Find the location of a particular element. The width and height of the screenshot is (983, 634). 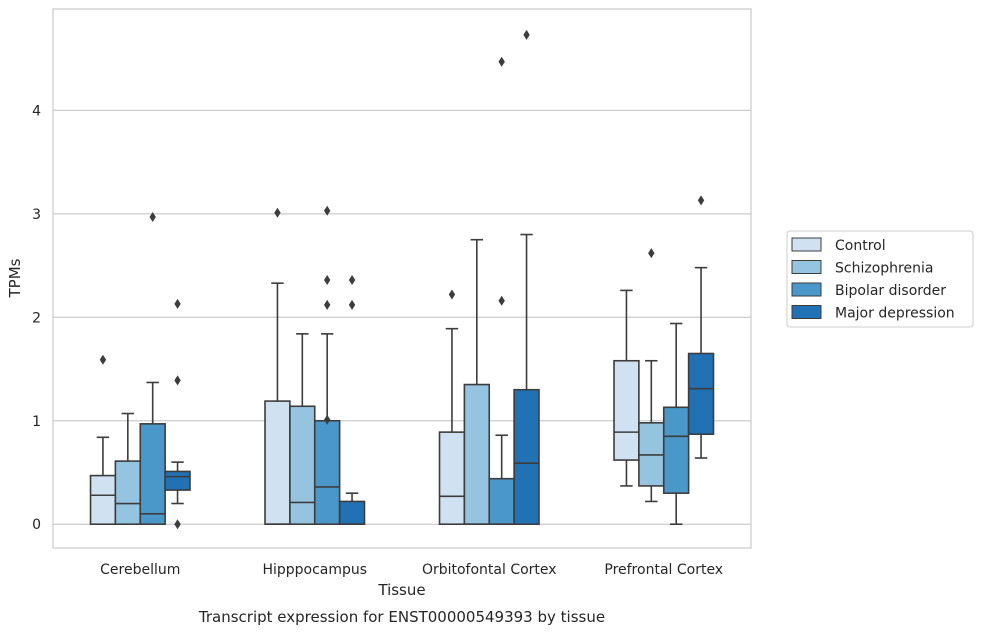

legend-label: Bipolar disorder is located at coordinates (890, 291).